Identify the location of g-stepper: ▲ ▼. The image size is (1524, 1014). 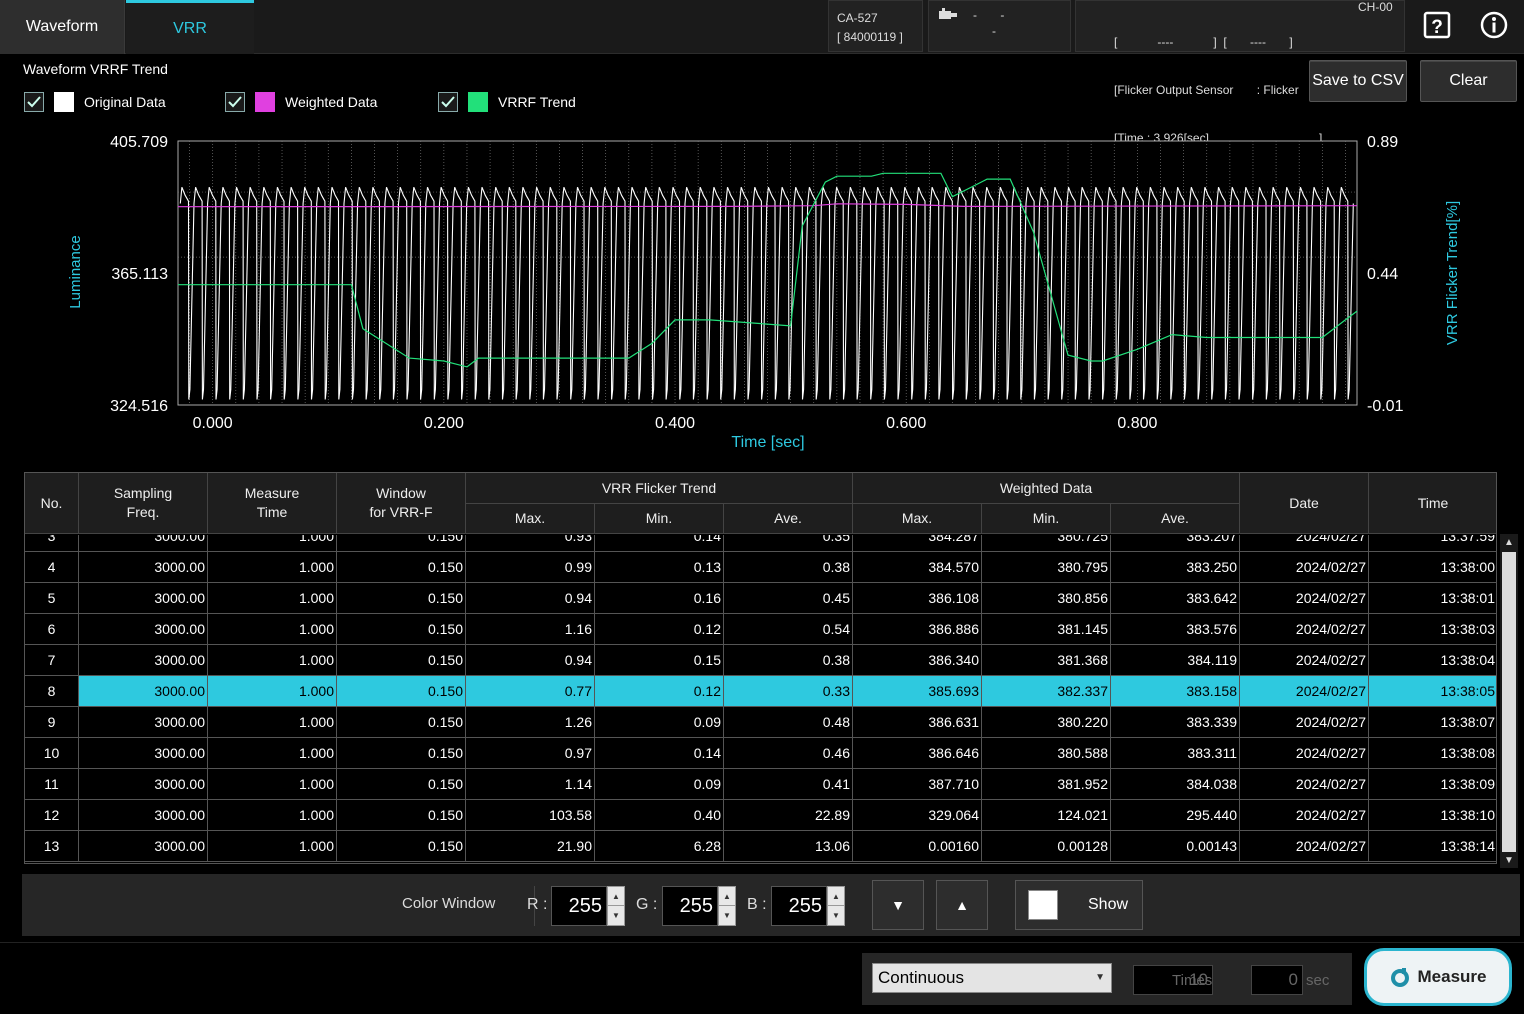
(727, 906).